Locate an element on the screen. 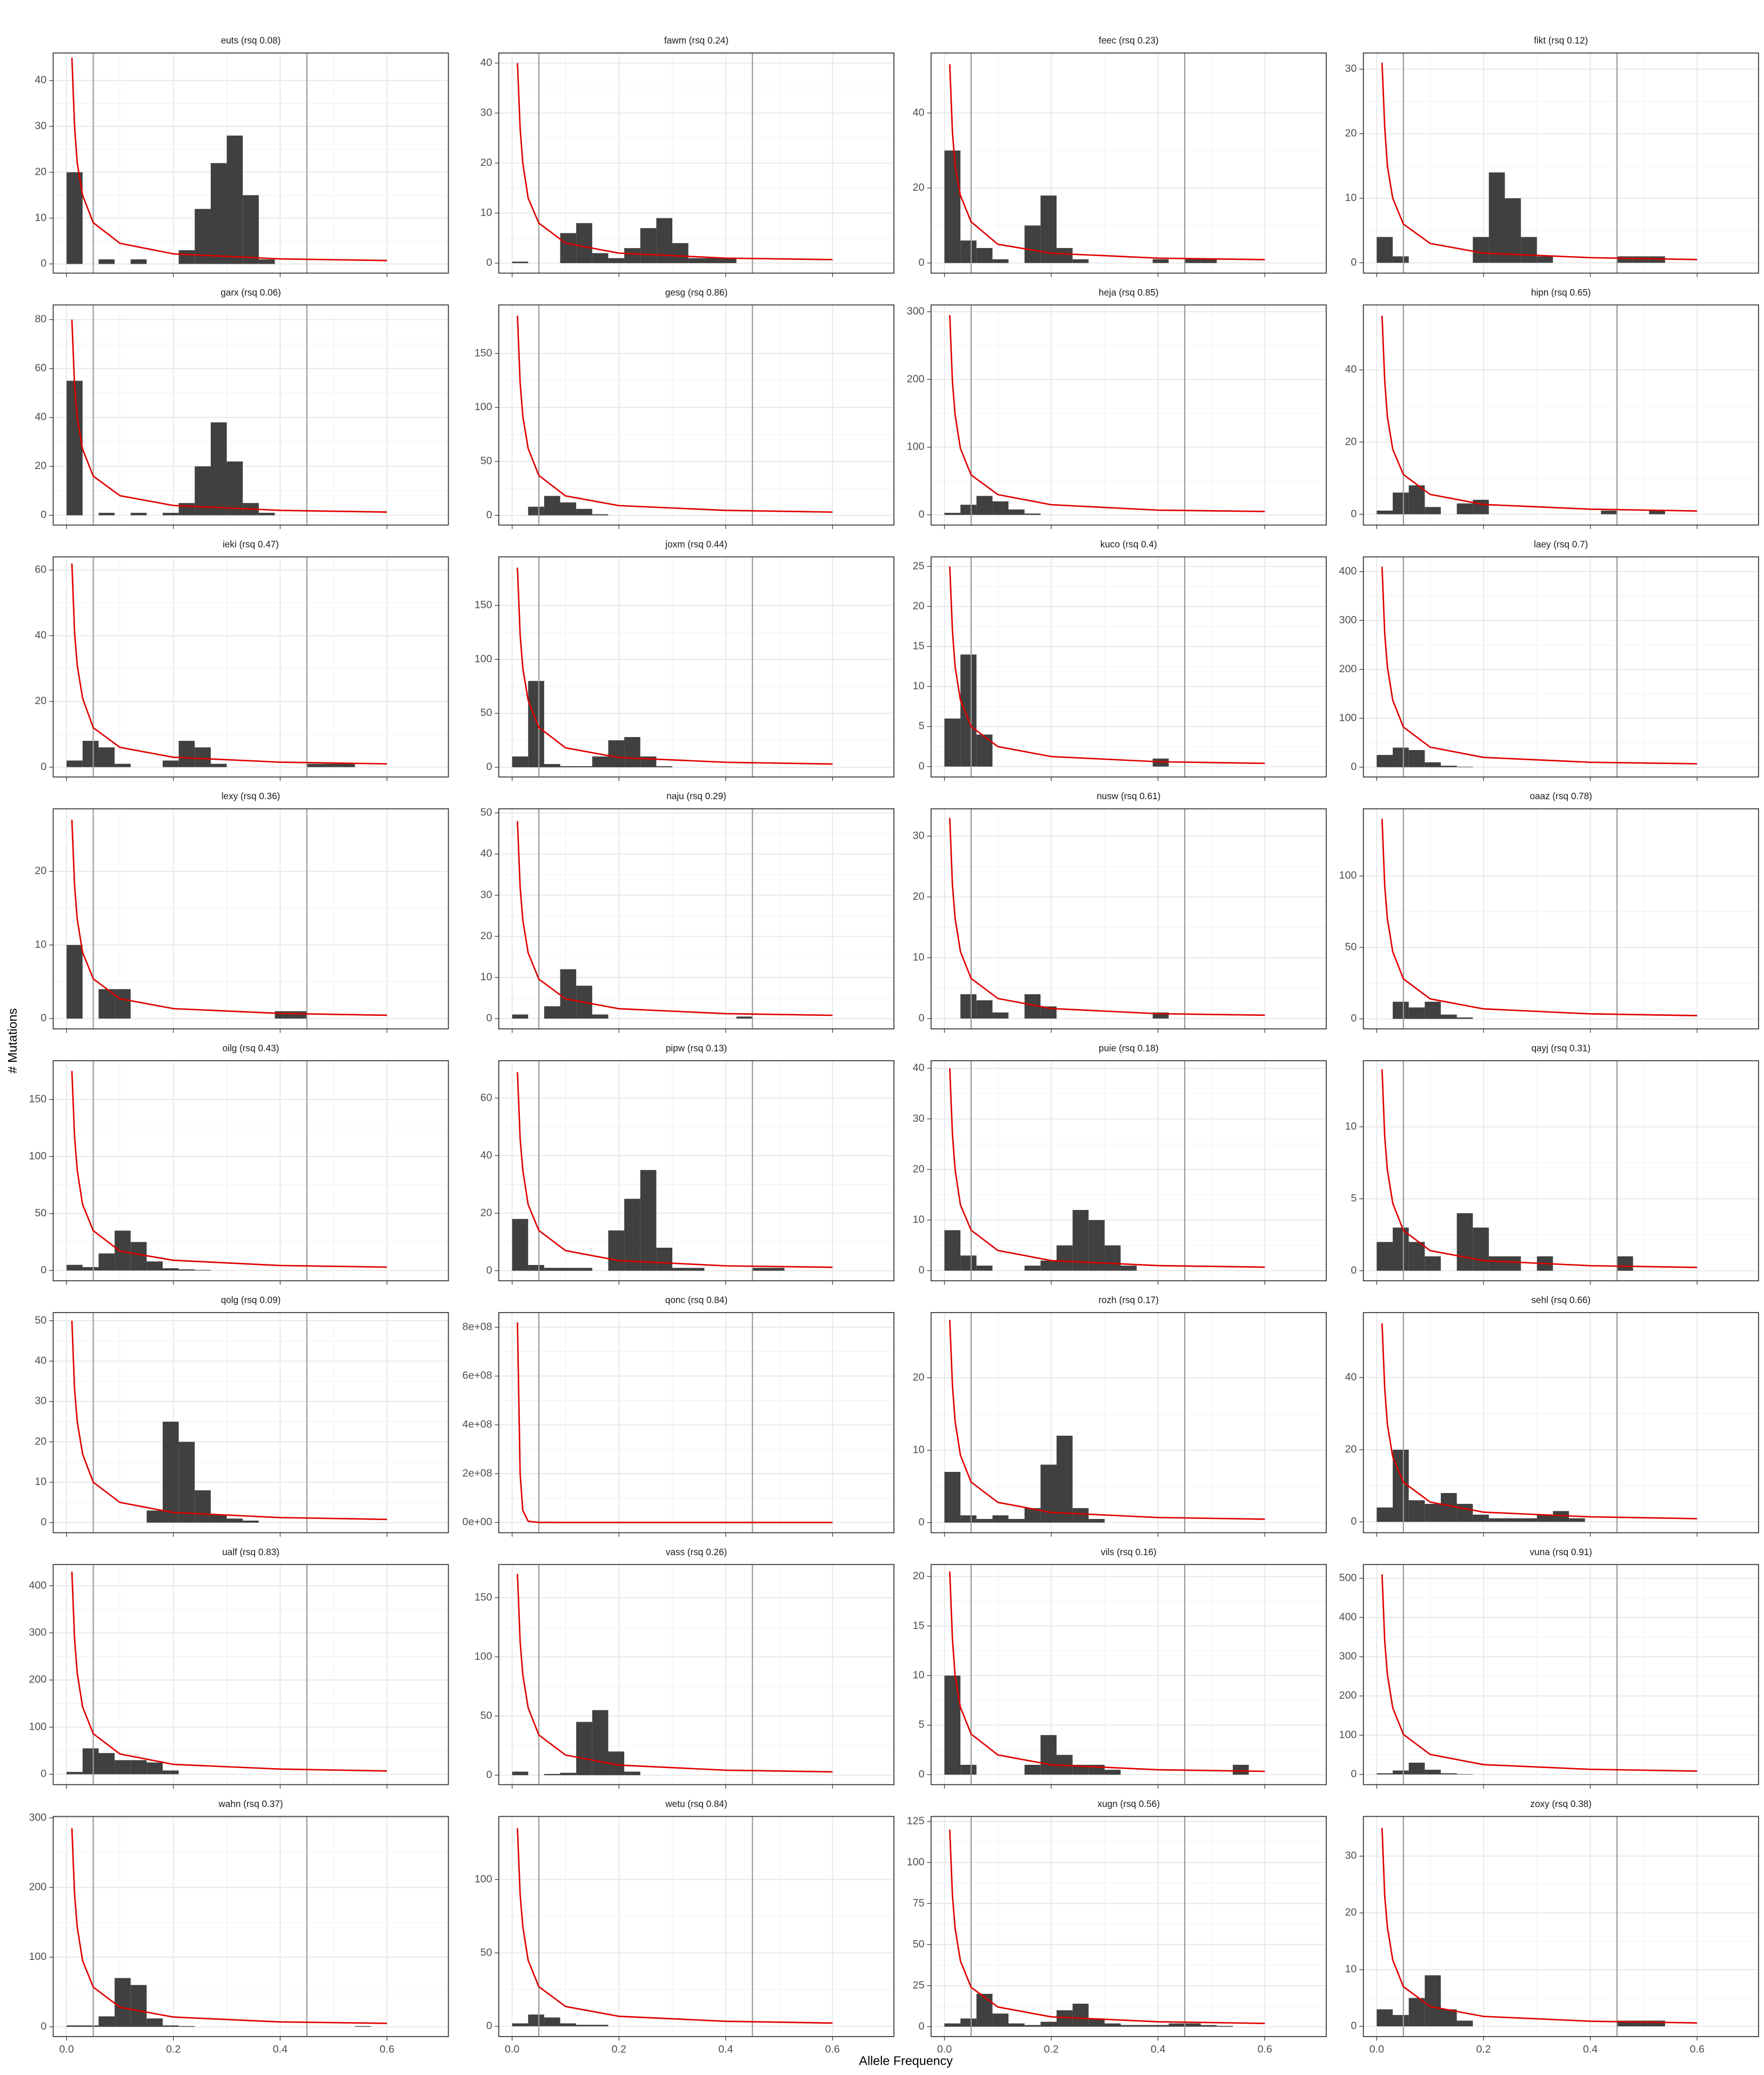  panel-title: ualf (rsq 0.83) is located at coordinates (250, 1552).